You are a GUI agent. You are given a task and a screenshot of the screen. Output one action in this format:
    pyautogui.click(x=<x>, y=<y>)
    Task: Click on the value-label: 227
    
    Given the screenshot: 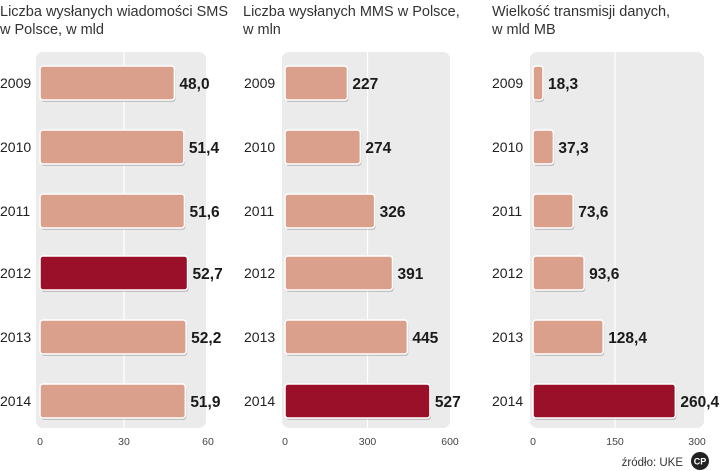 What is the action you would take?
    pyautogui.click(x=365, y=84)
    